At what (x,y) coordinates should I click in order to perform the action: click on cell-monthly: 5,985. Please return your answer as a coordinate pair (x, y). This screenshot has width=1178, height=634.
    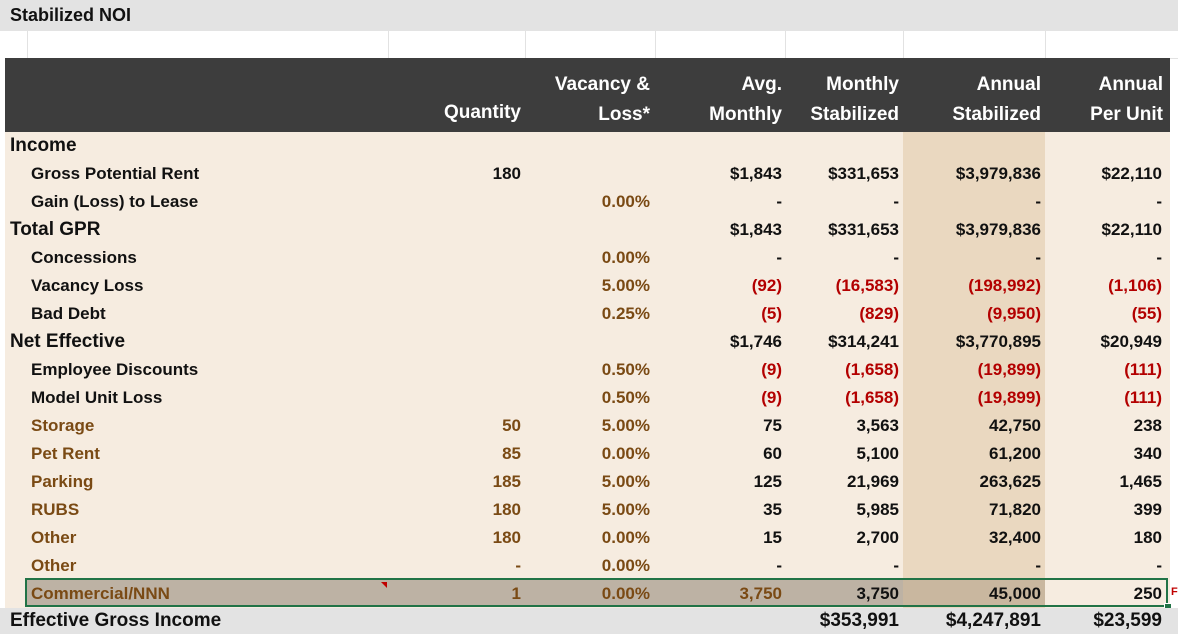
    Looking at the image, I should click on (877, 509).